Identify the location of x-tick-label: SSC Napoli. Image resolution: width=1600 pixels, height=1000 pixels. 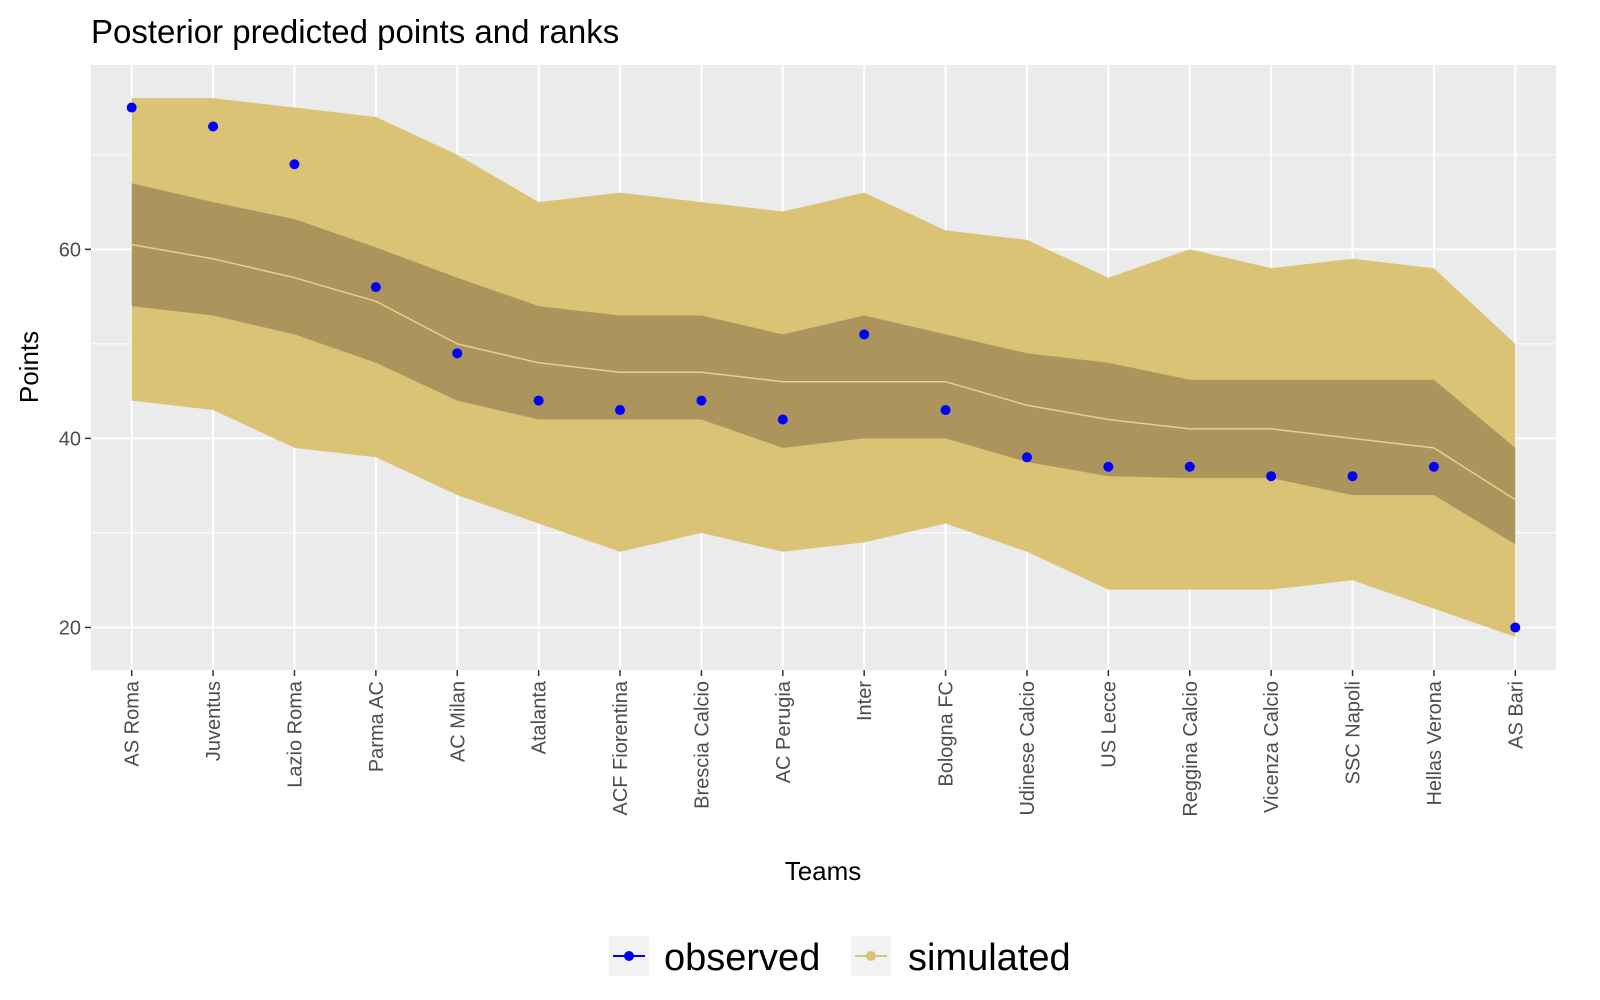
(1354, 732).